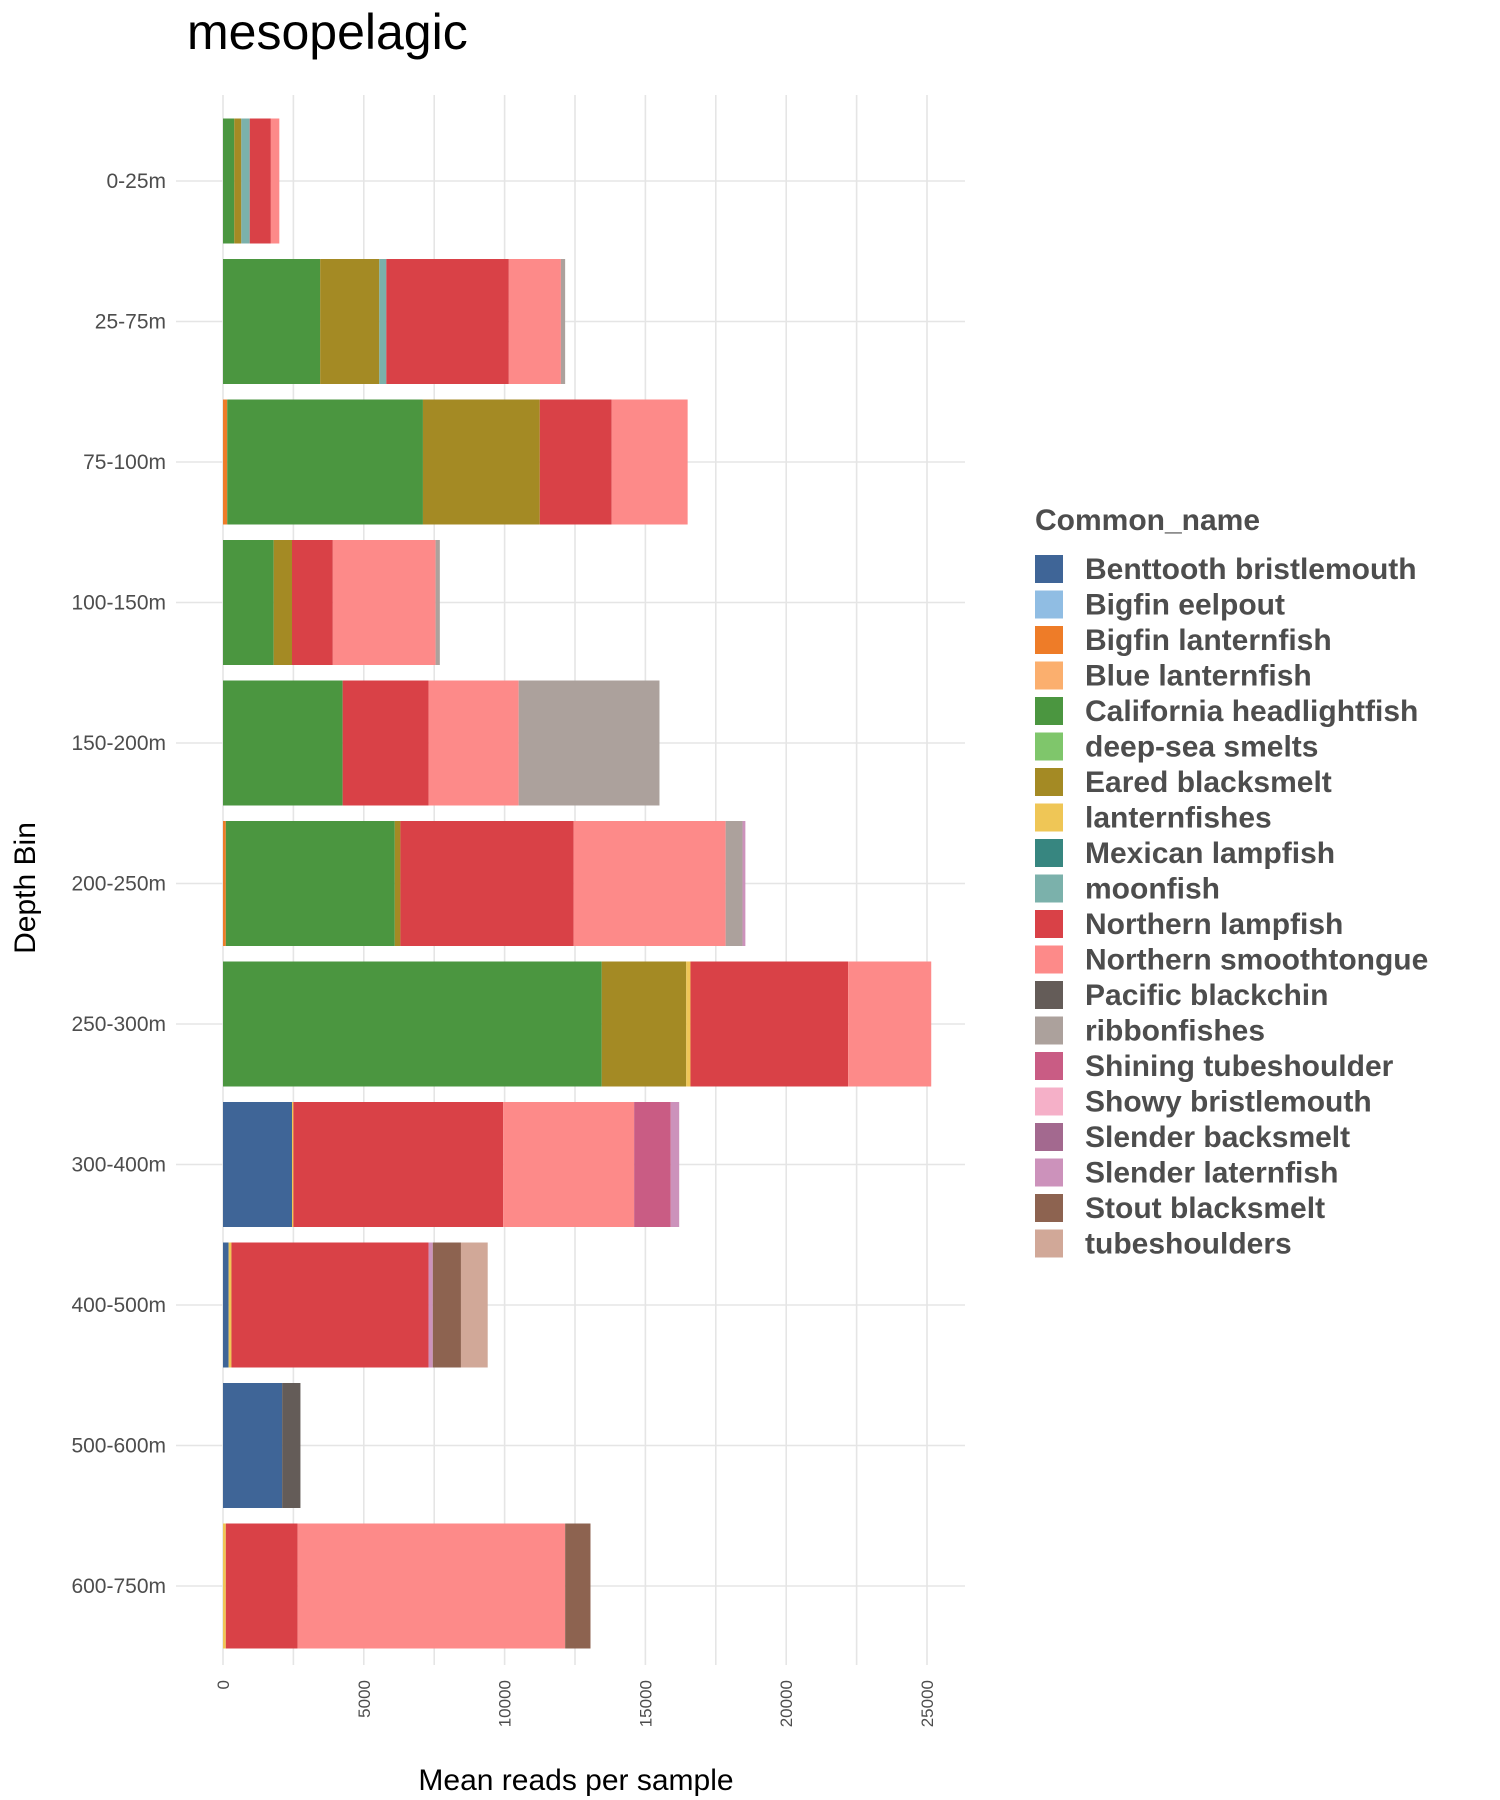  What do you see at coordinates (1185, 605) in the screenshot?
I see `legend-label: Bigfin eelpout` at bounding box center [1185, 605].